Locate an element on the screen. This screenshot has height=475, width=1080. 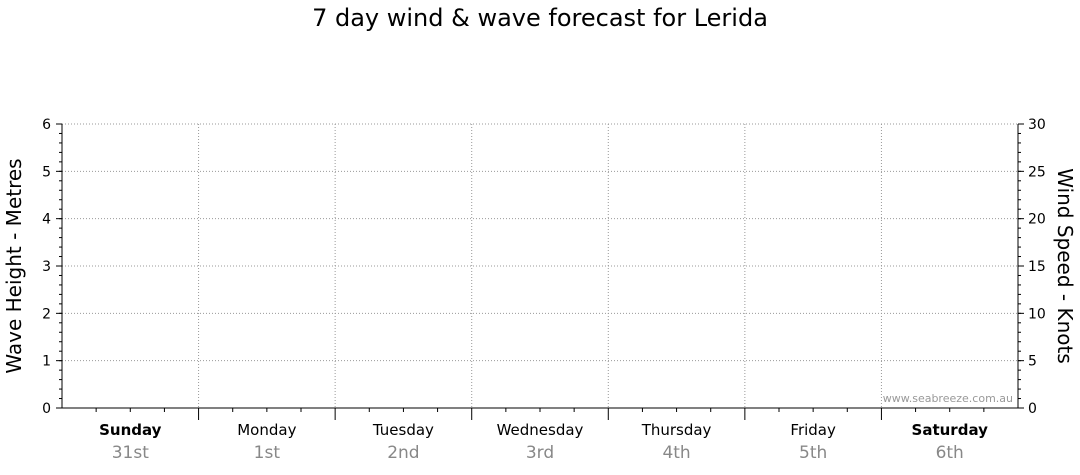
day-date-label: 1st is located at coordinates (267, 453).